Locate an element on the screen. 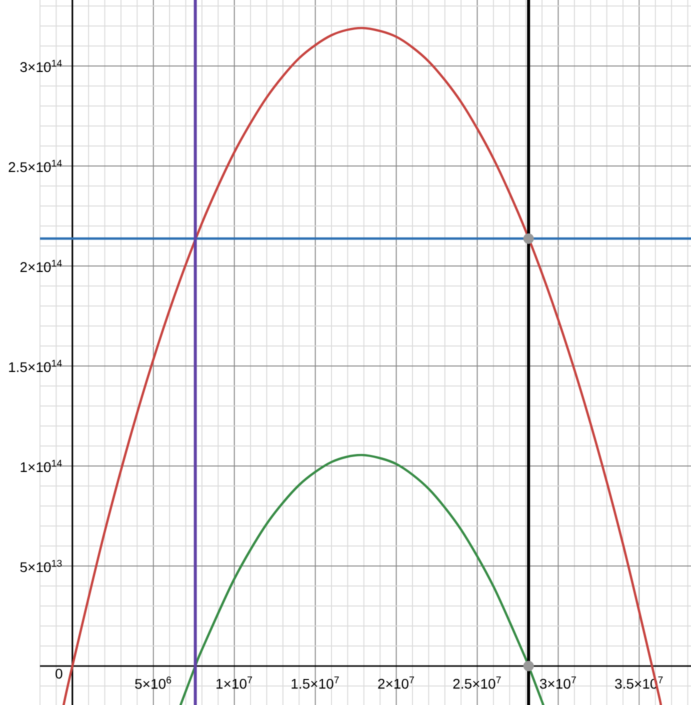 This screenshot has height=705, width=691. y-tick-label: 3×10$^{14}$ is located at coordinates (41, 66).